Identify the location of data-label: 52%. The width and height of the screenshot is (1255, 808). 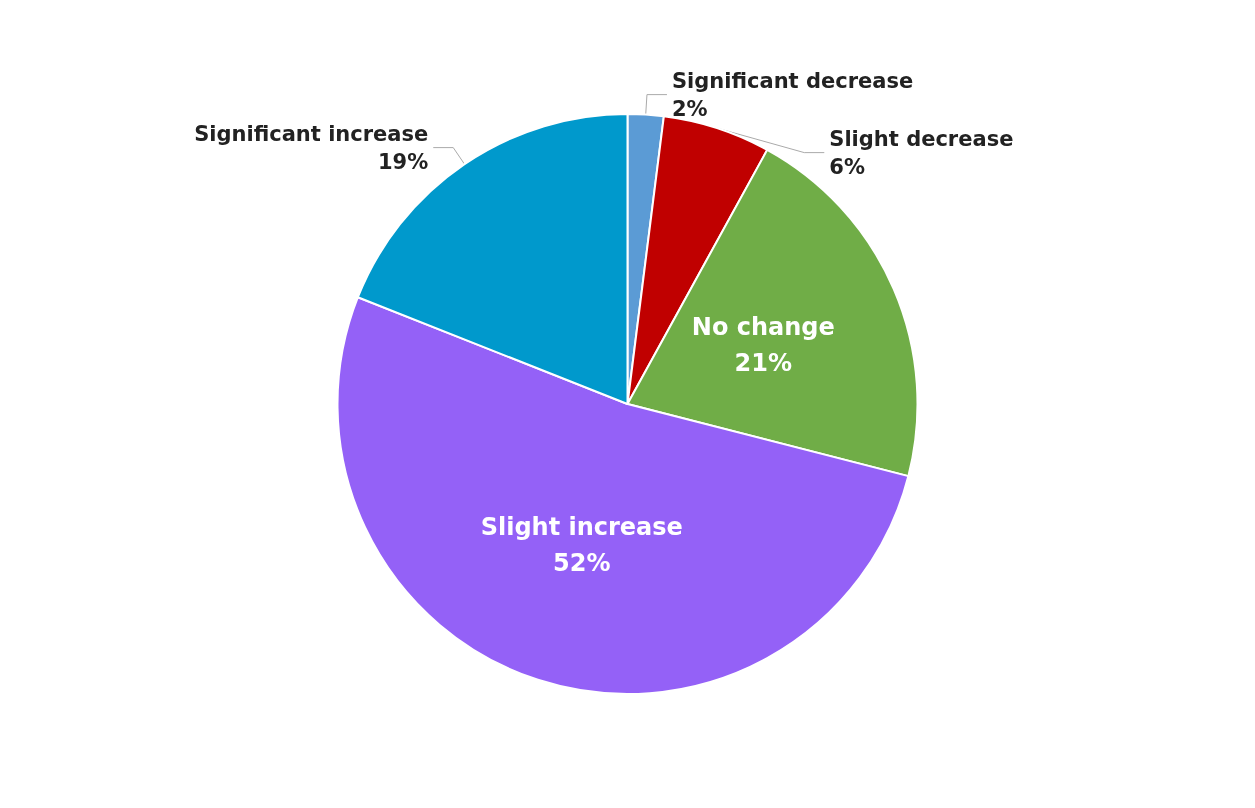
(582, 562).